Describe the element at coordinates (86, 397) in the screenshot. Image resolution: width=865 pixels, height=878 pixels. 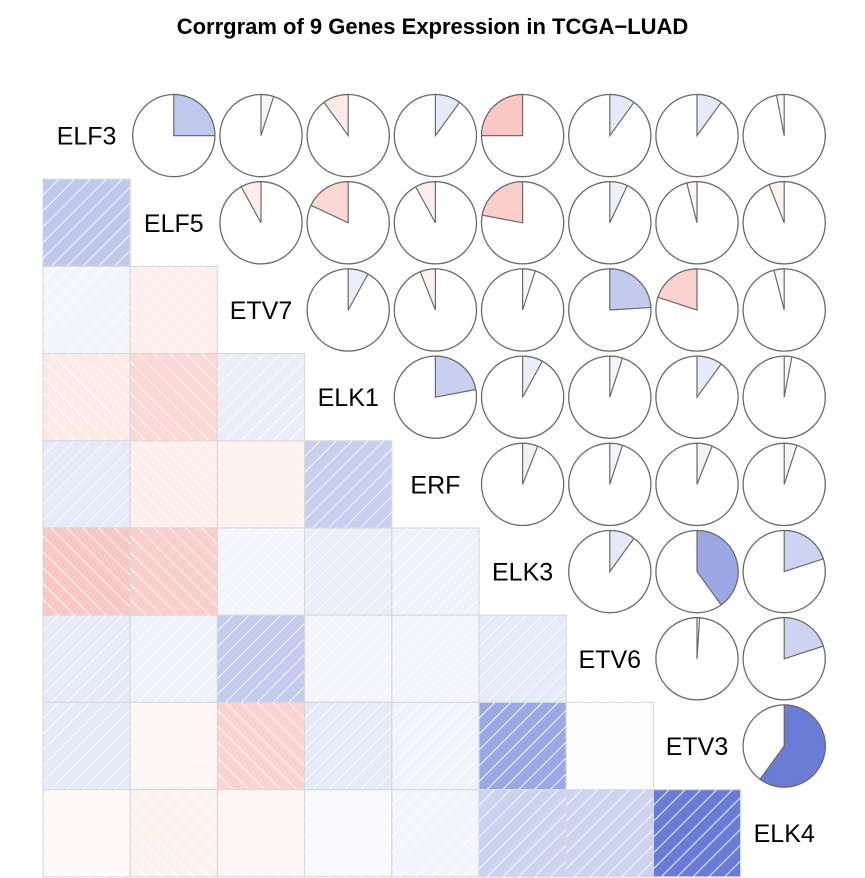
I see `shade-cell-elk1-elf3` at that location.